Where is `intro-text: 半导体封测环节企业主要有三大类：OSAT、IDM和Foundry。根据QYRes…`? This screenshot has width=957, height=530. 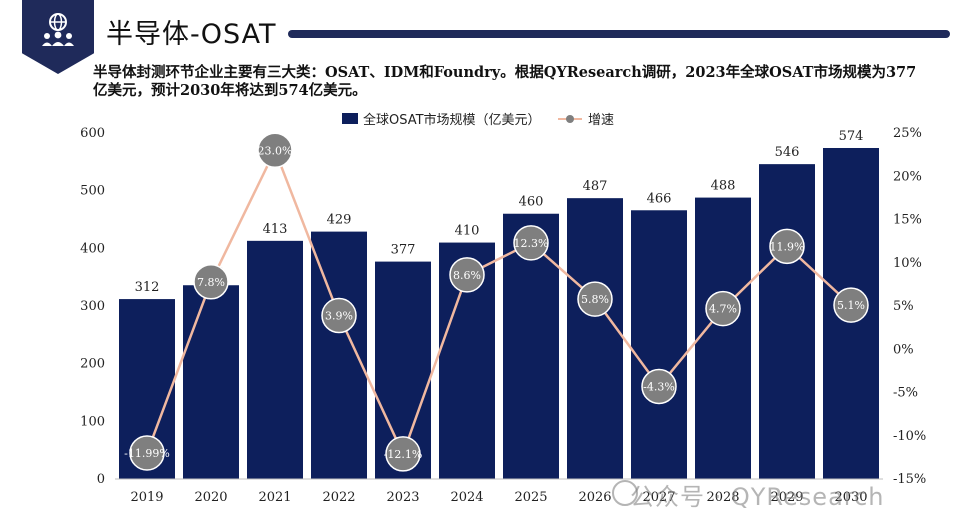
intro-text: 半导体封测环节企业主要有三大类：OSAT、IDM和Foundry。根据QYRes… is located at coordinates (505, 81).